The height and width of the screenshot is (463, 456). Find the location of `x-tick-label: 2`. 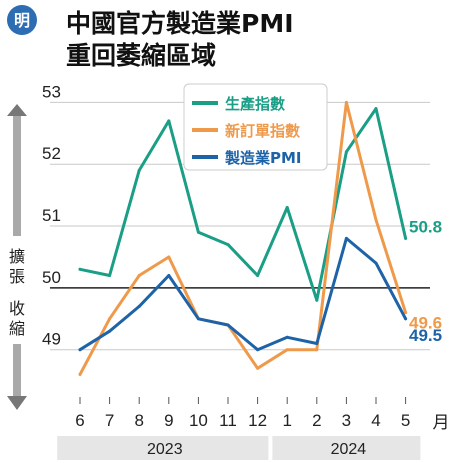

x-tick-label: 2 is located at coordinates (316, 420).